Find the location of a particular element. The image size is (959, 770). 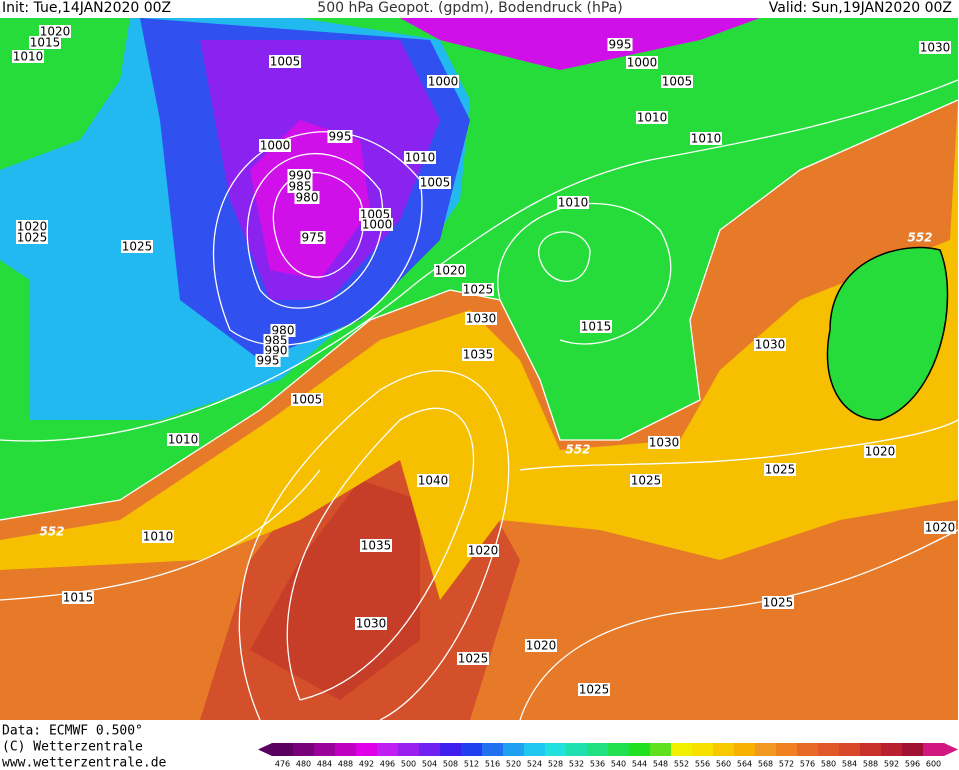

valid-time: Valid: Sun,19JAN2020 00Z is located at coordinates (860, 8).